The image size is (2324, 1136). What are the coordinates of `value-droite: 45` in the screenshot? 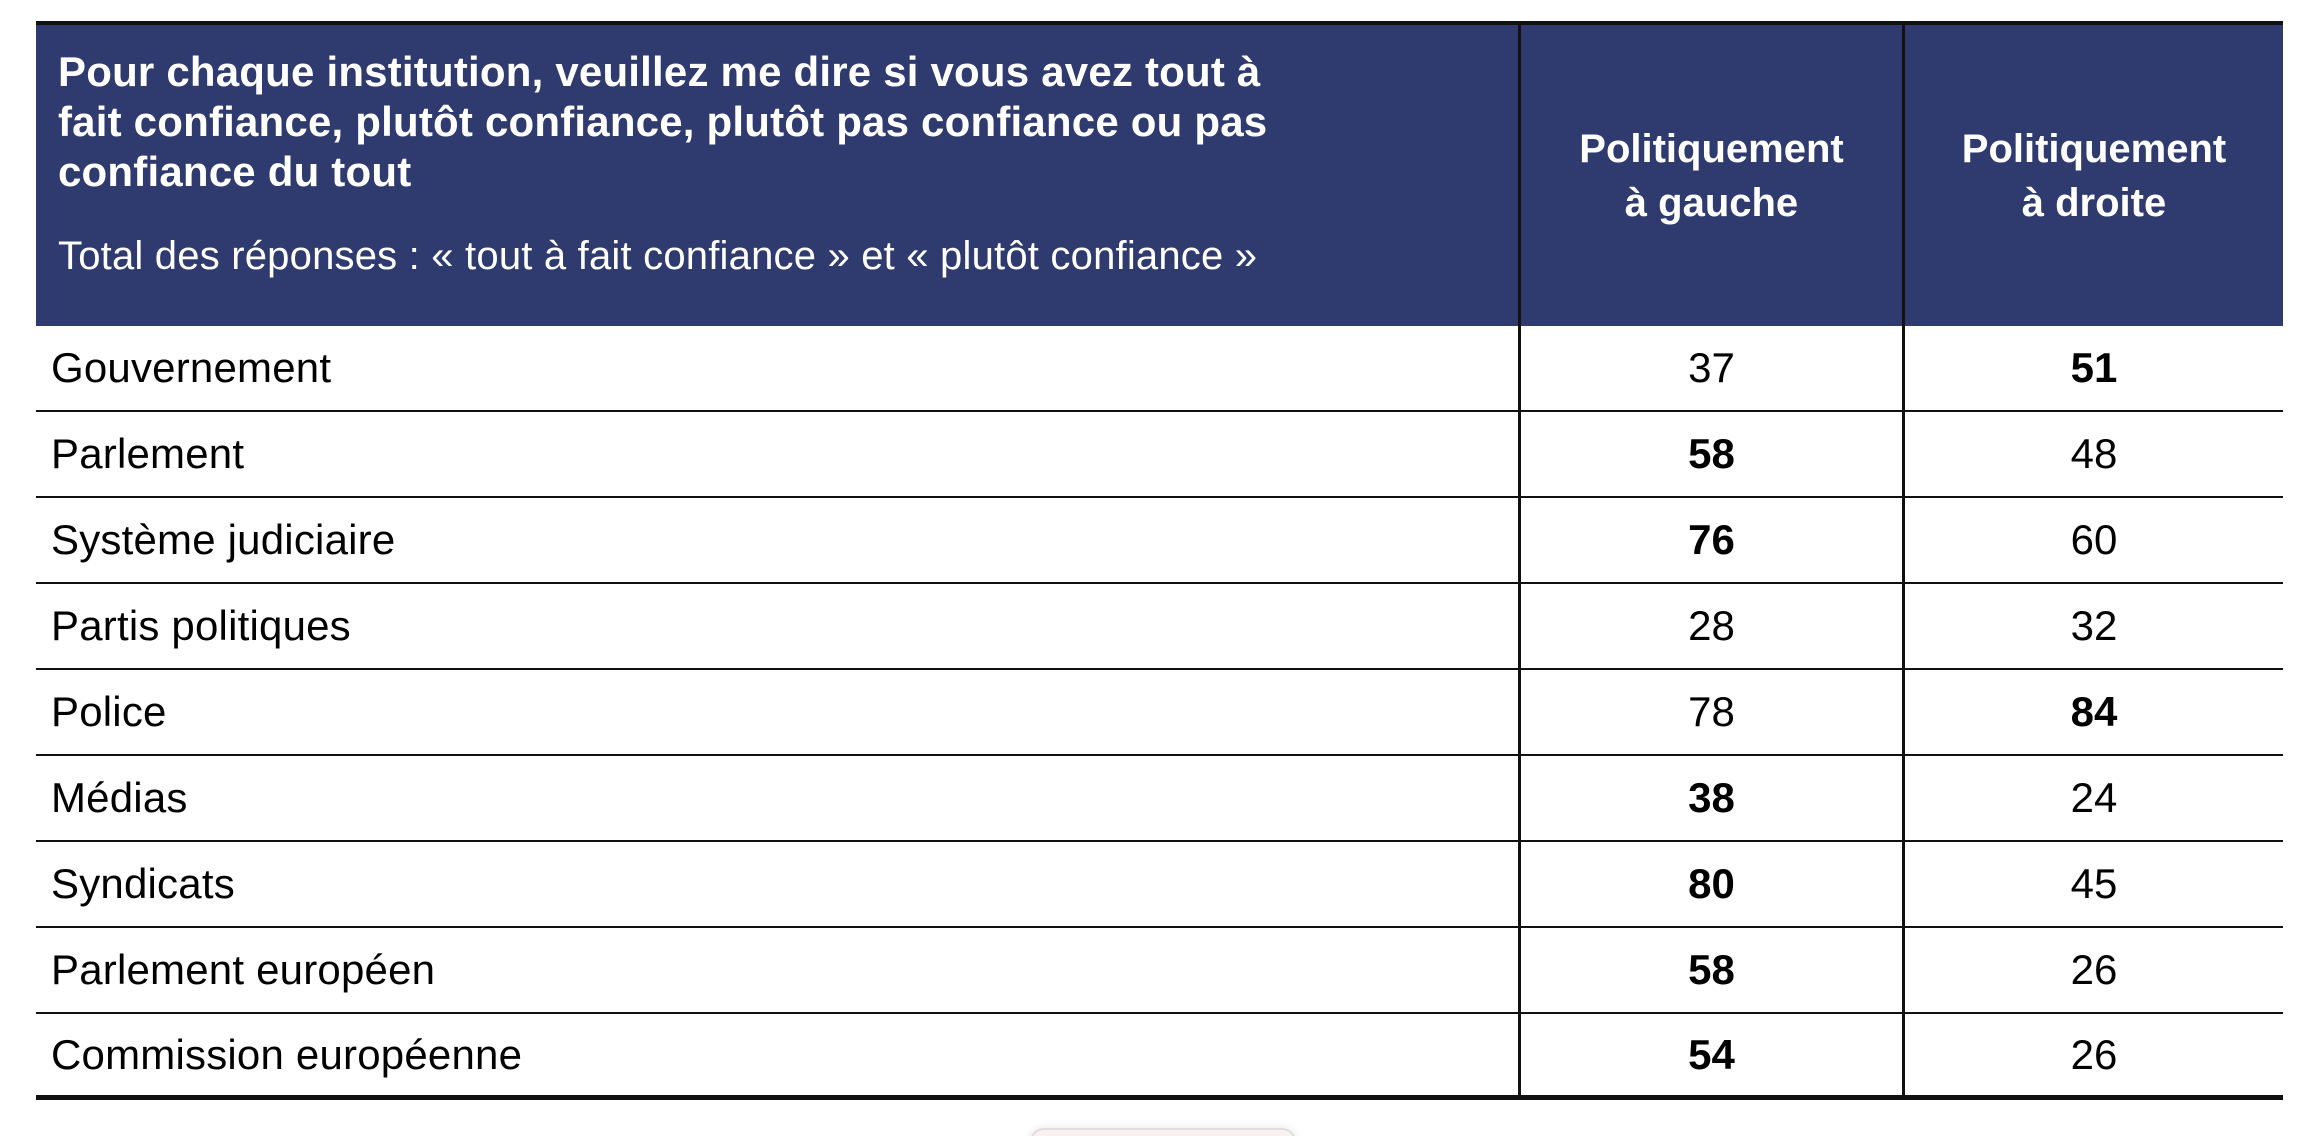 It's located at (2092, 884).